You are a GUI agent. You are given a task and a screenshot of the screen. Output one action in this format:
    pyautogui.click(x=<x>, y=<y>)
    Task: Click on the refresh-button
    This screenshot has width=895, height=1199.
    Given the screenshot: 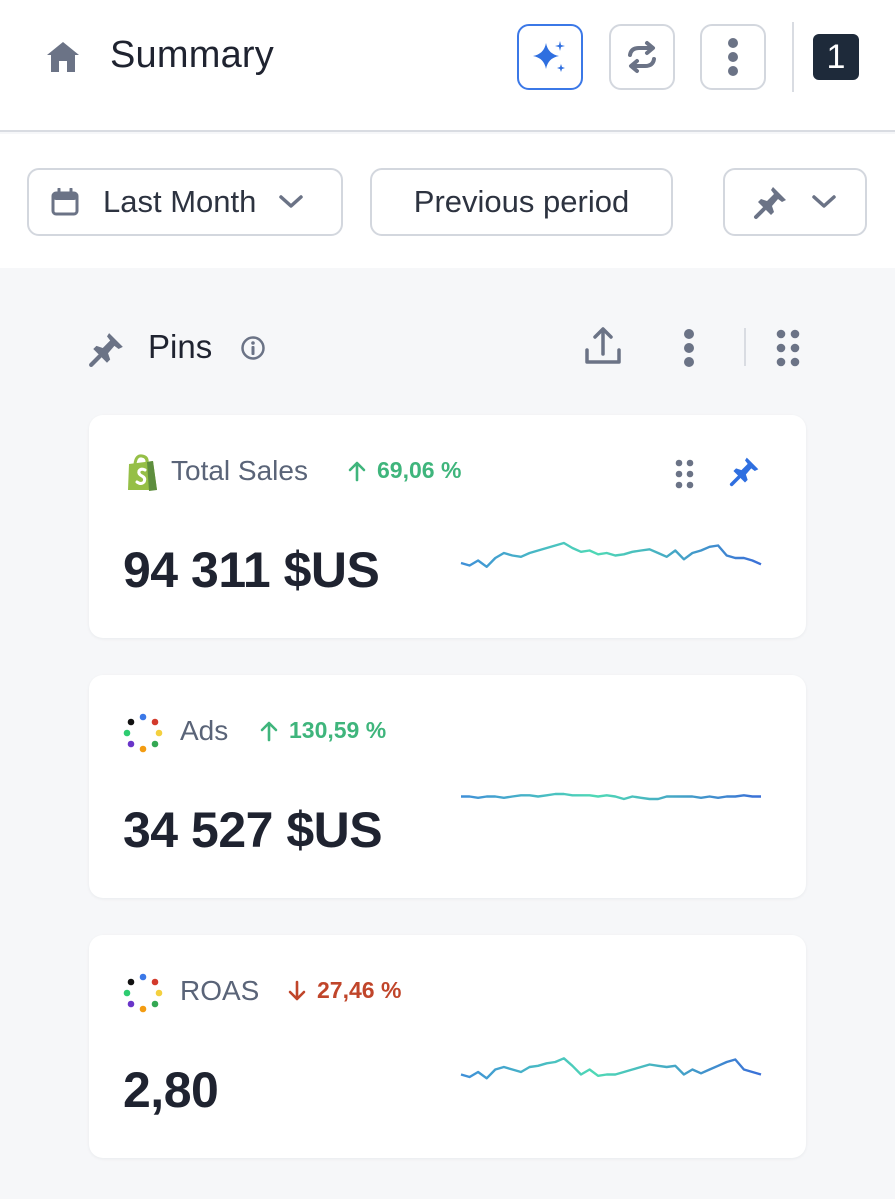 What is the action you would take?
    pyautogui.click(x=642, y=57)
    